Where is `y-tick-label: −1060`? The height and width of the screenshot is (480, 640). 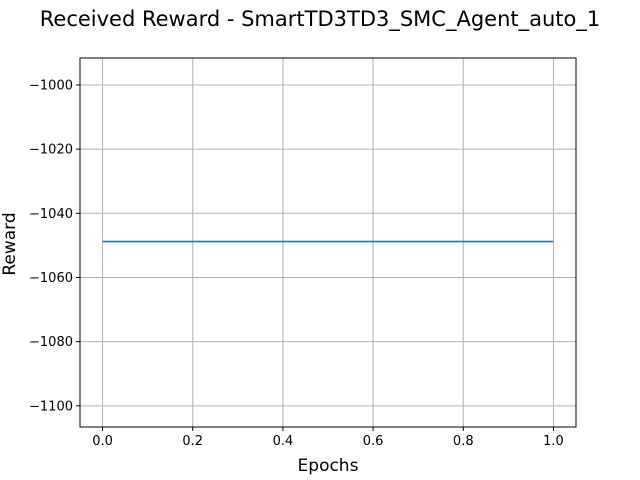
y-tick-label: −1060 is located at coordinates (51, 278).